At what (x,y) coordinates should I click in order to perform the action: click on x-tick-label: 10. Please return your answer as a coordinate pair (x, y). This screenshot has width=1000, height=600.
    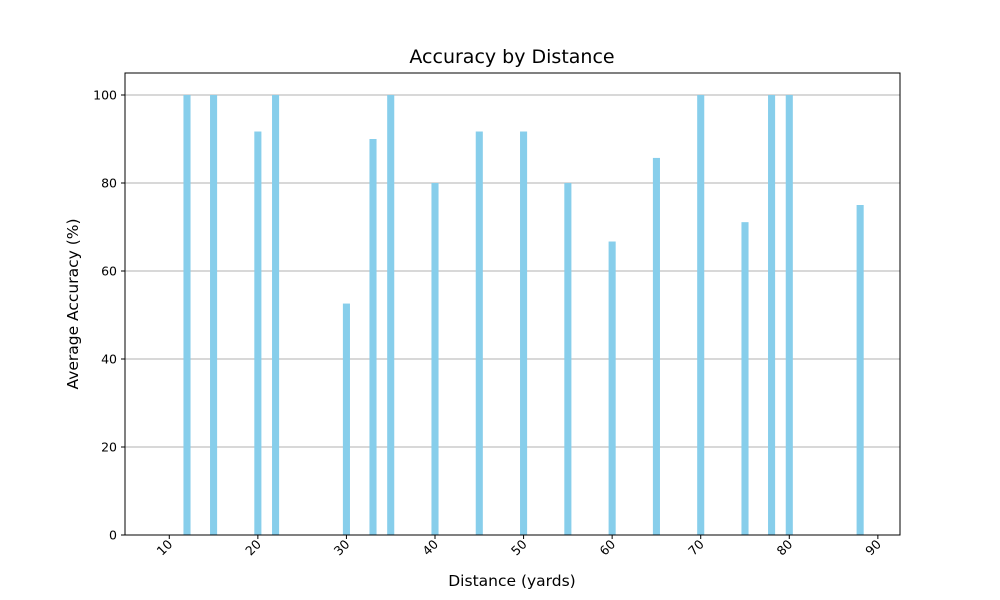
    Looking at the image, I should click on (165, 547).